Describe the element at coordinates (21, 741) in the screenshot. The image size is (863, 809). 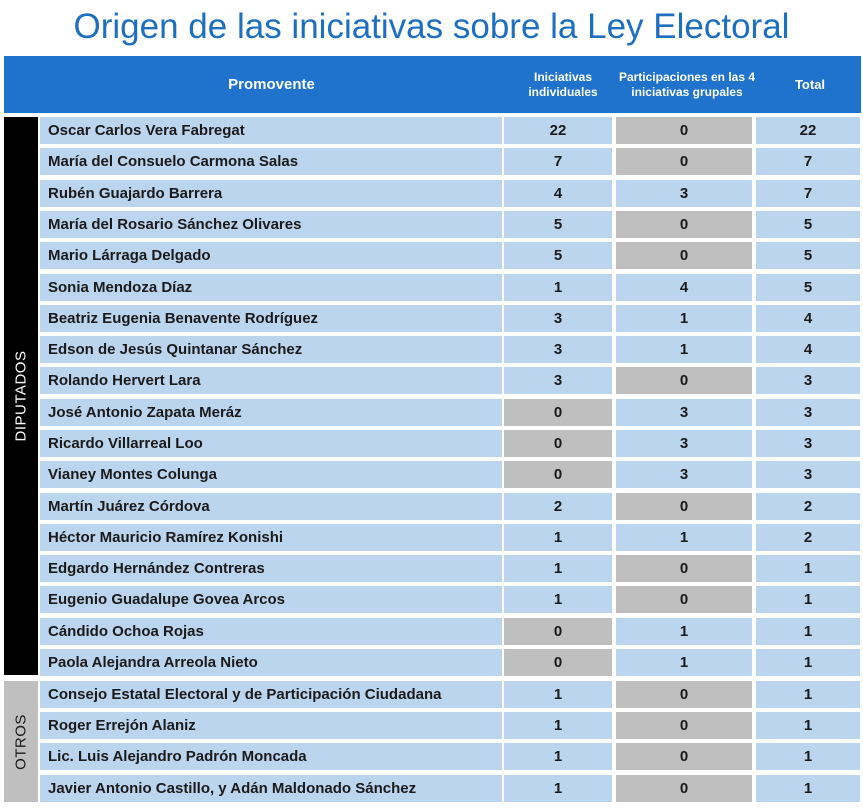
I see `group-label-otros: OTROS` at that location.